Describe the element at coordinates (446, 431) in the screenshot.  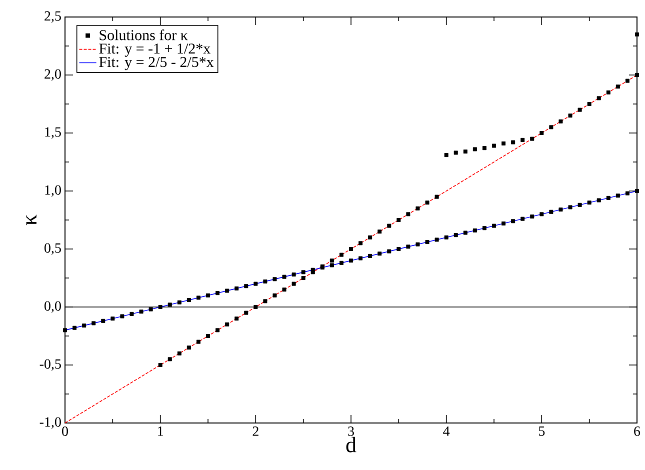
I see `x-tick-label: 4` at that location.